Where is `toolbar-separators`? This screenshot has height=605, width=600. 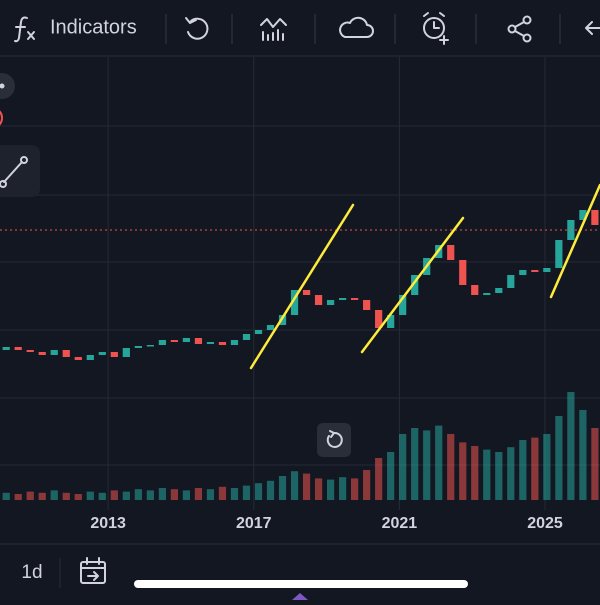
toolbar-separators is located at coordinates (363, 29).